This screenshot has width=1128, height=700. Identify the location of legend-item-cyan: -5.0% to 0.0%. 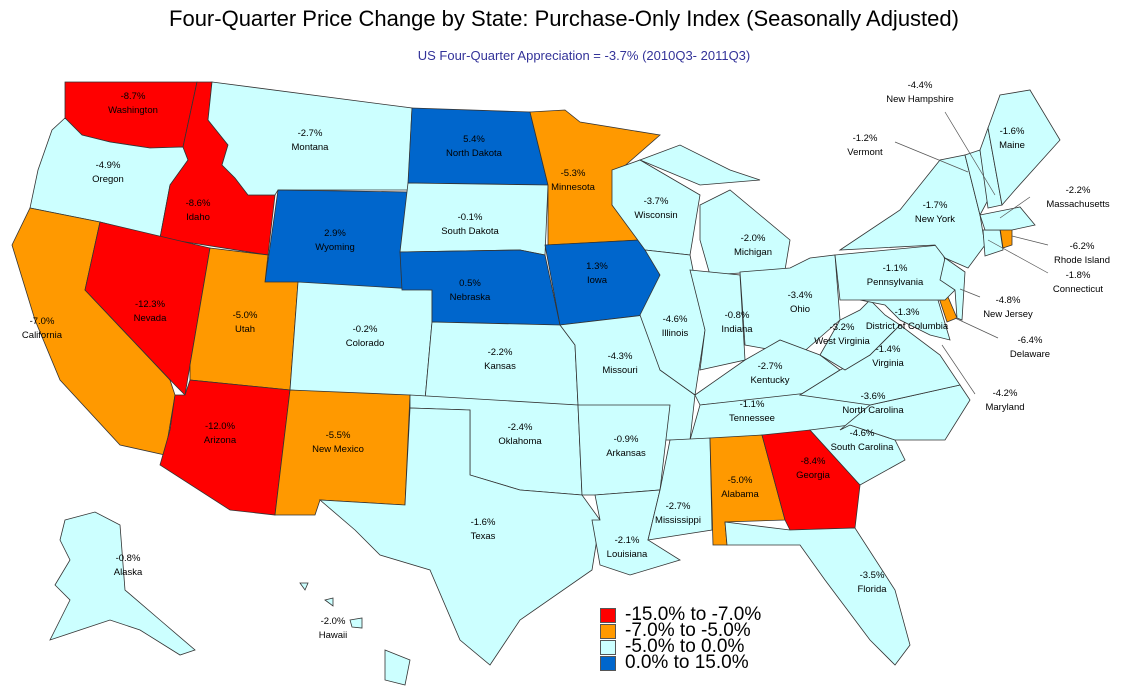
(680, 646).